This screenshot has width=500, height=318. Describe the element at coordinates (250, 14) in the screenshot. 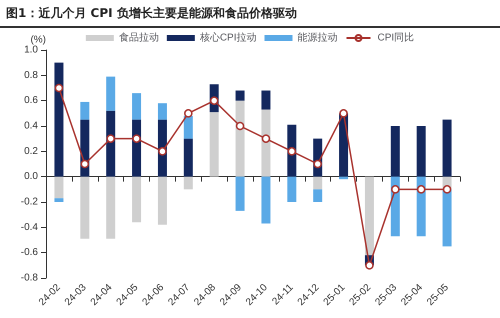

I see `chart-title: 图1：近几个月 CPI 负增长主要是能源和食品价格驱动` at that location.